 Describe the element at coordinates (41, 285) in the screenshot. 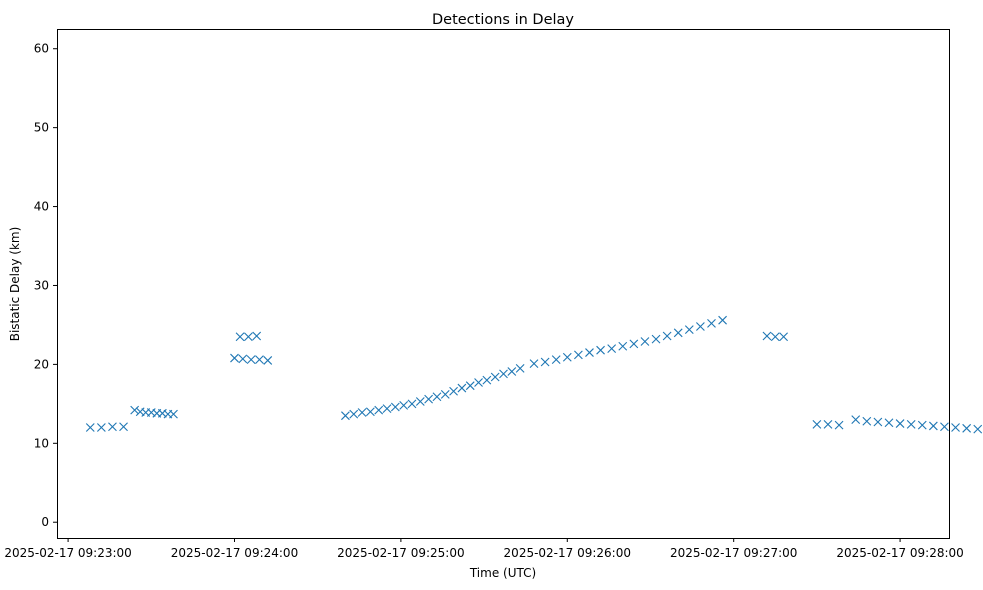

I see `y-tick-label: 30` at that location.